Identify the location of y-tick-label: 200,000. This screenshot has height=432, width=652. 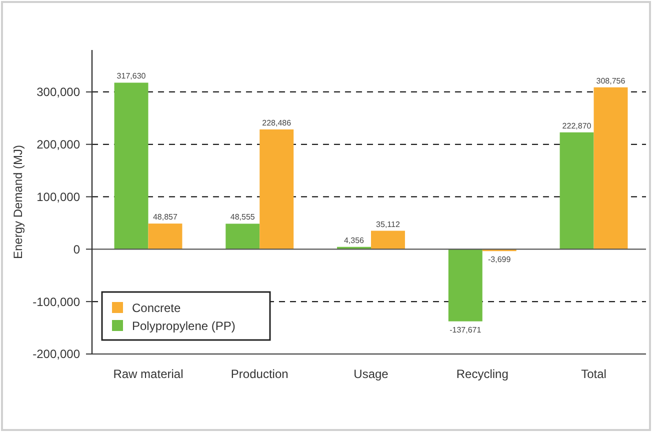
(58, 145).